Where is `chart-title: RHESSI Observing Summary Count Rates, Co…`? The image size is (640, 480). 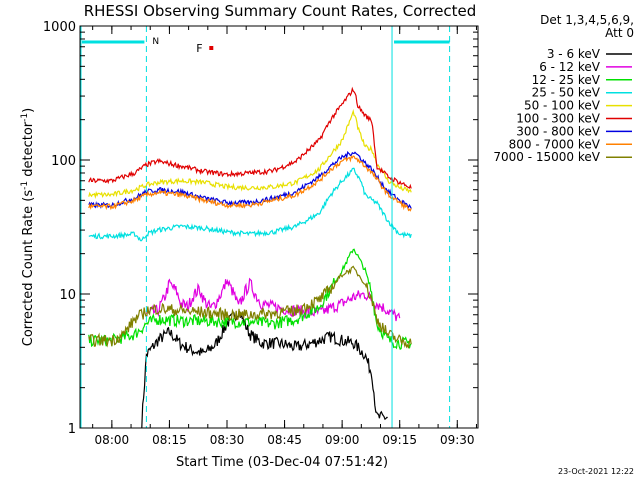 chart-title: RHESSI Observing Summary Count Rates, Co… is located at coordinates (280, 11).